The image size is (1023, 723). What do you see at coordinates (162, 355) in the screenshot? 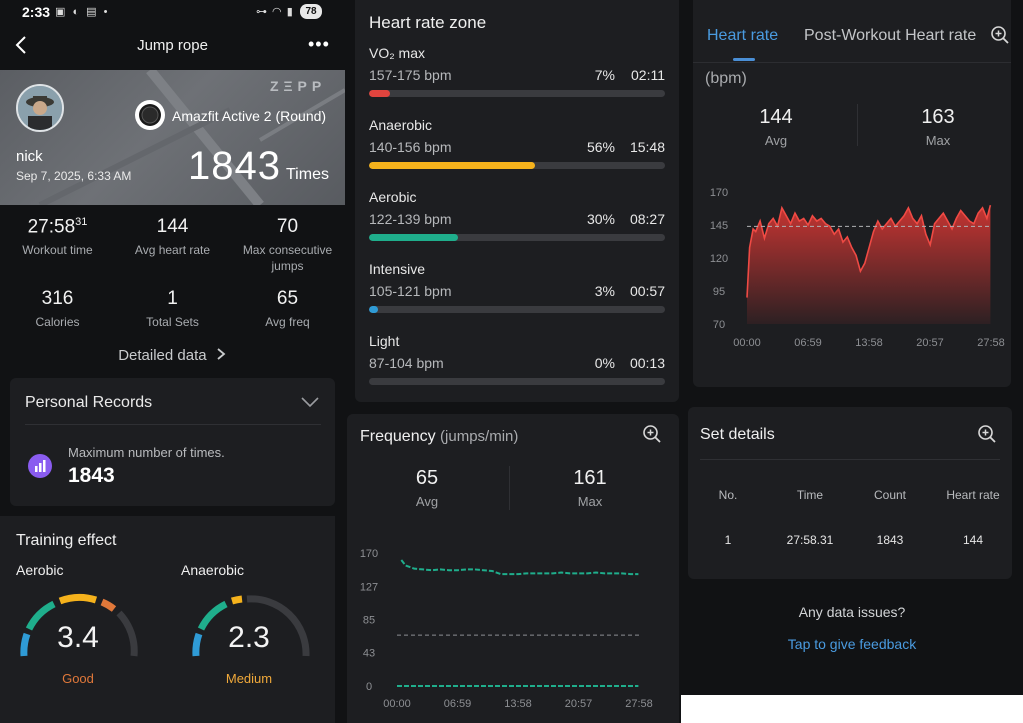
I see `detailed-data-label: Detailed data` at bounding box center [162, 355].